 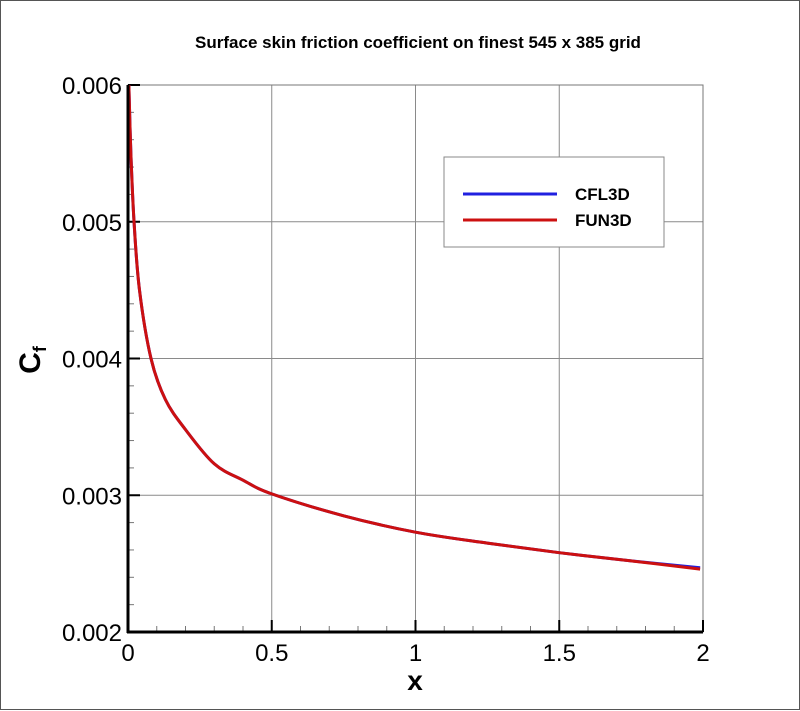 I want to click on y-tick-label: 0.006, so click(x=92, y=86).